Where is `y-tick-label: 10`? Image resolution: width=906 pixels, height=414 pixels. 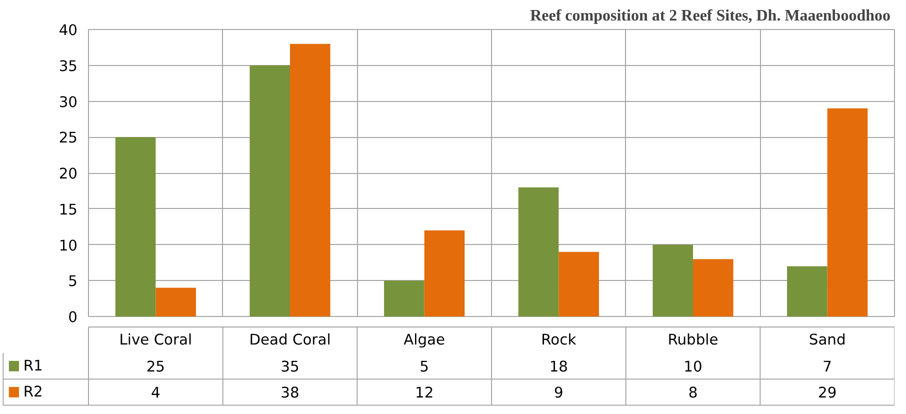
y-tick-label: 10 is located at coordinates (68, 245).